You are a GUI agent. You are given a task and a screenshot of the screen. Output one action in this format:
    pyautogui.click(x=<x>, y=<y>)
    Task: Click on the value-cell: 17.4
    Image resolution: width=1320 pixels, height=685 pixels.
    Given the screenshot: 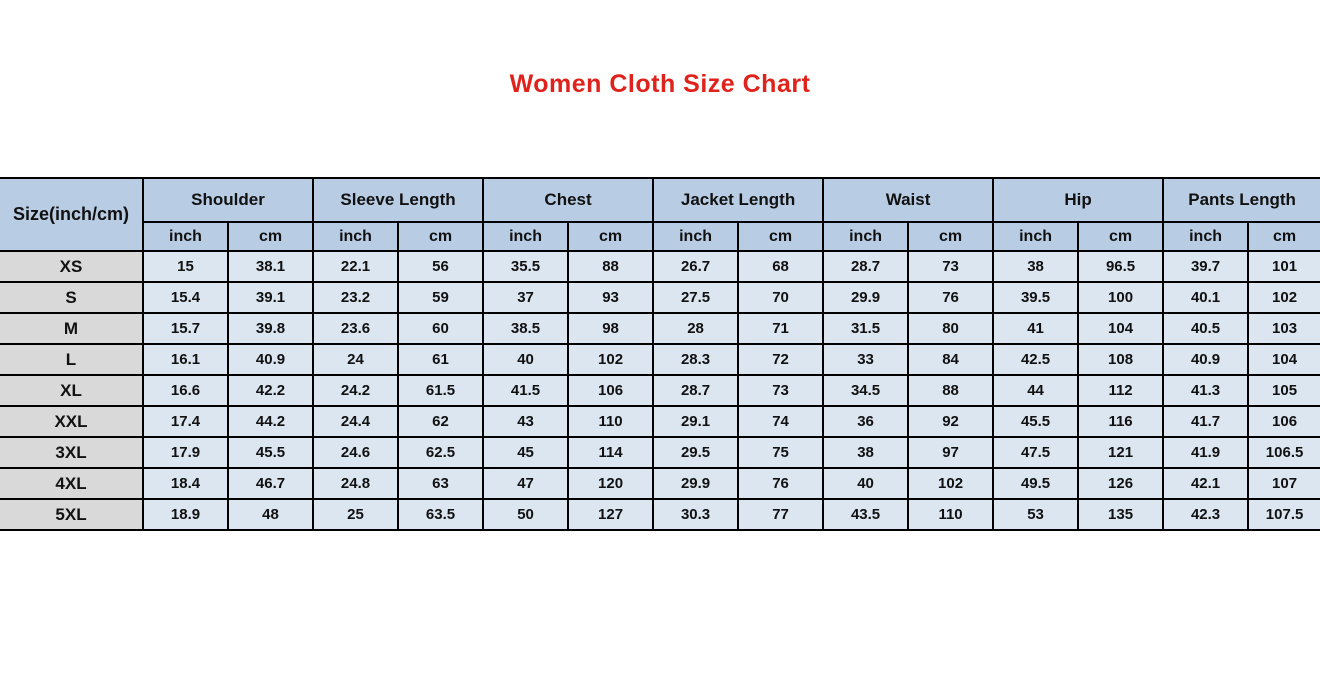 What is the action you would take?
    pyautogui.click(x=185, y=421)
    